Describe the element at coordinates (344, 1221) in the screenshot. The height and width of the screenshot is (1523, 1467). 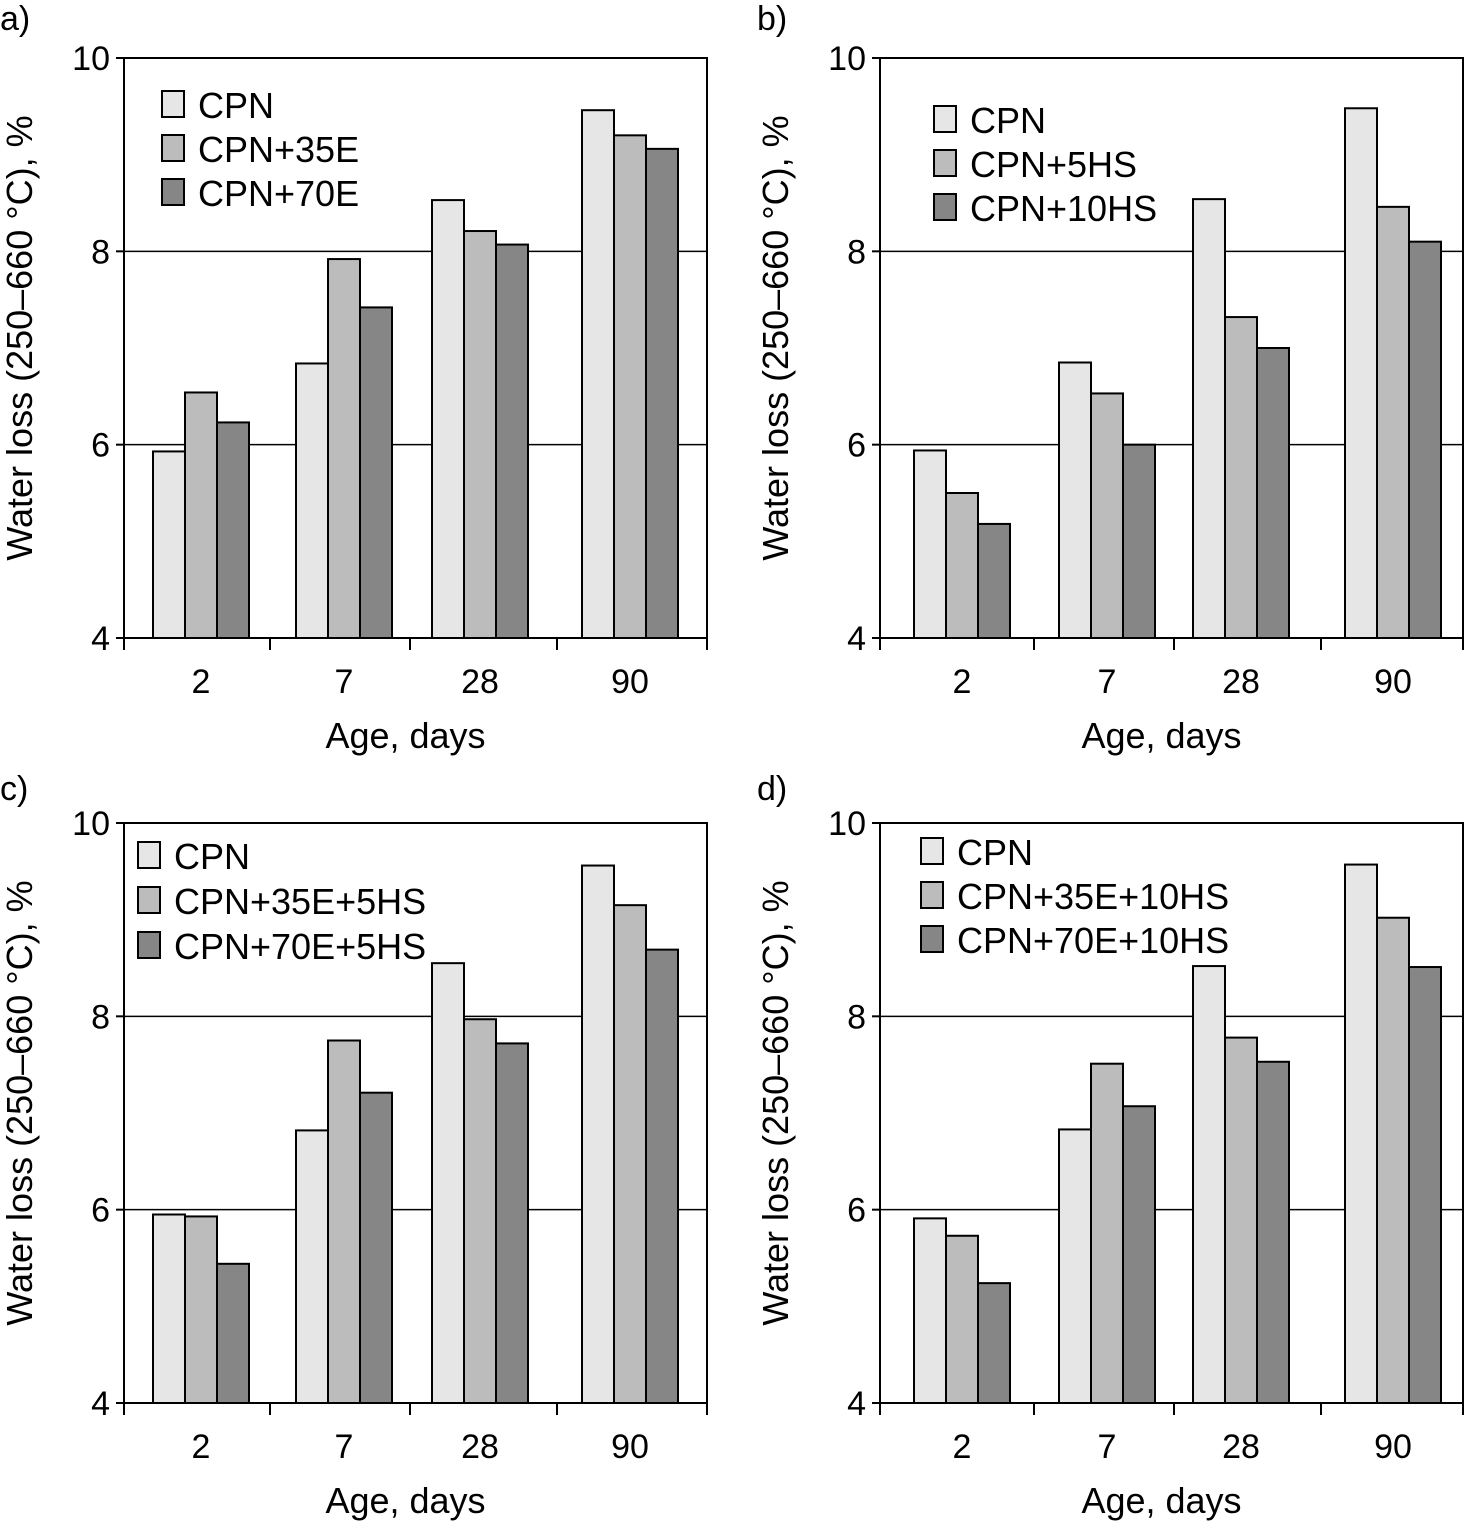
I see `bar-cpn-plus-35e-plus-5hs-7d` at that location.